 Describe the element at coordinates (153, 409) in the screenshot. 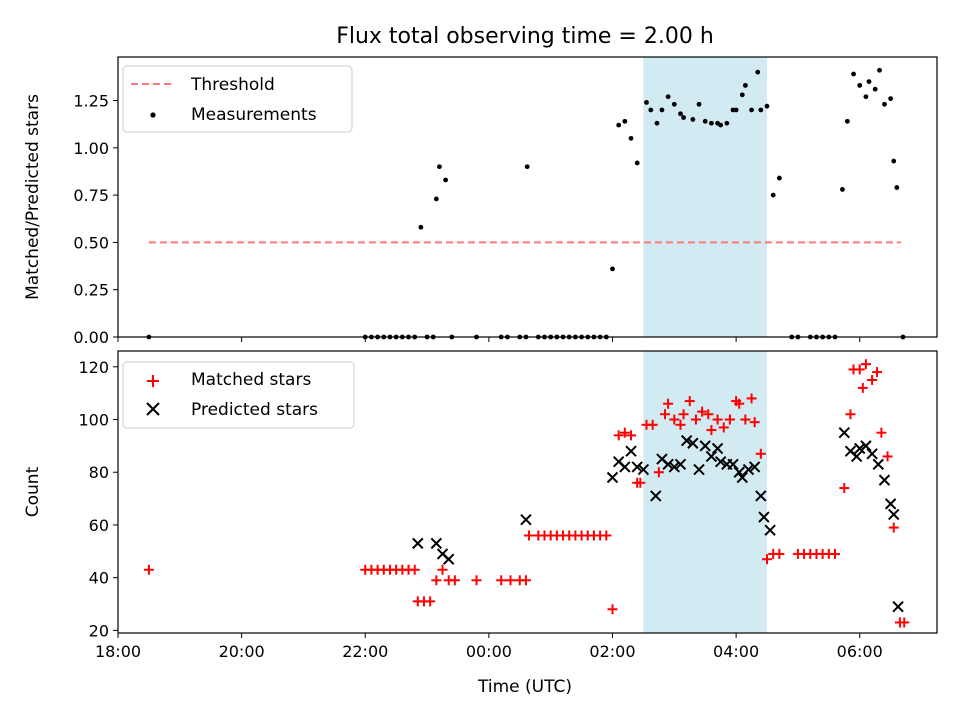

I see `legend-predicted-swatch` at that location.